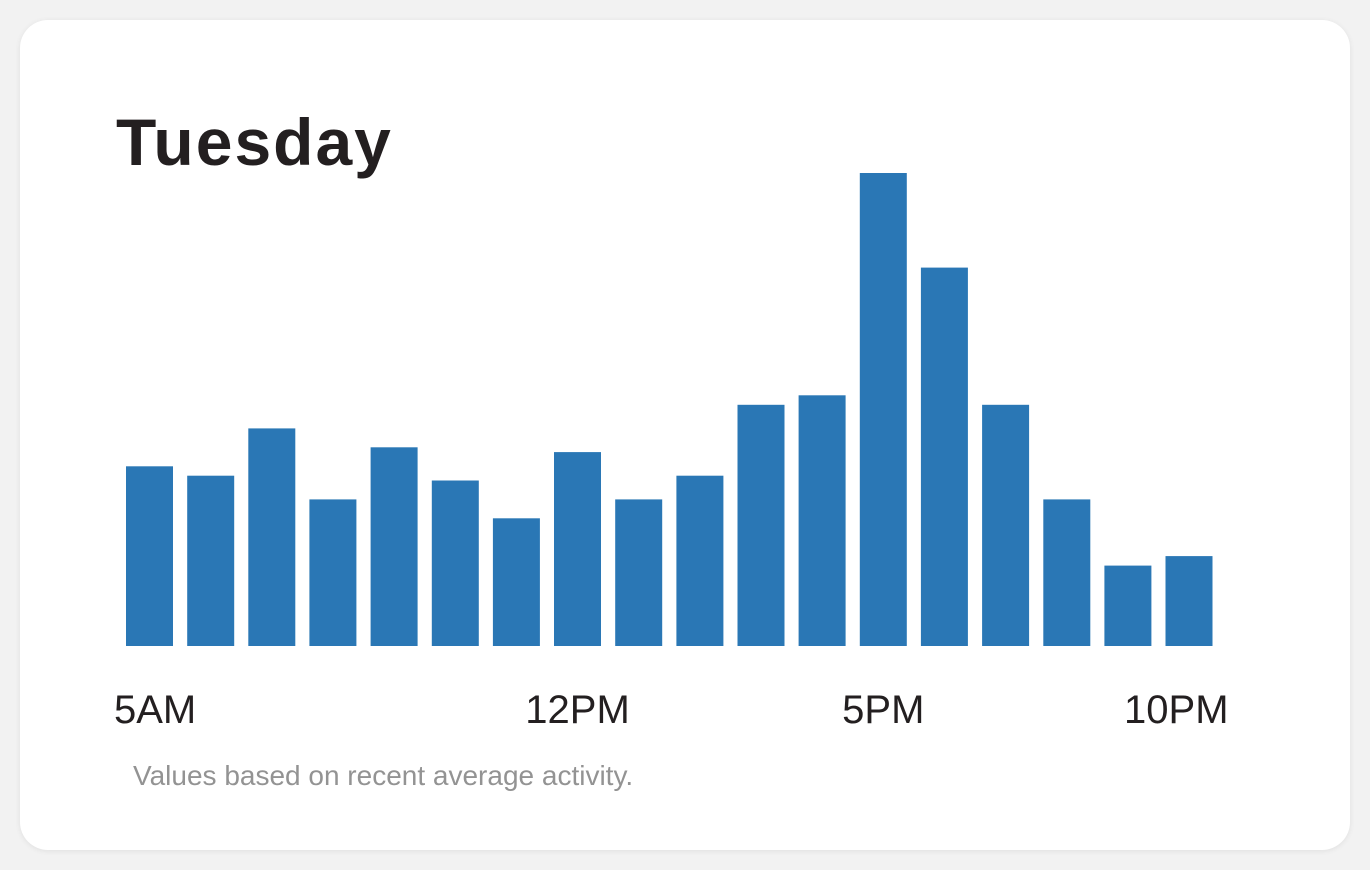 The width and height of the screenshot is (1370, 870). Describe the element at coordinates (822, 520) in the screenshot. I see `bar-4pm` at that location.